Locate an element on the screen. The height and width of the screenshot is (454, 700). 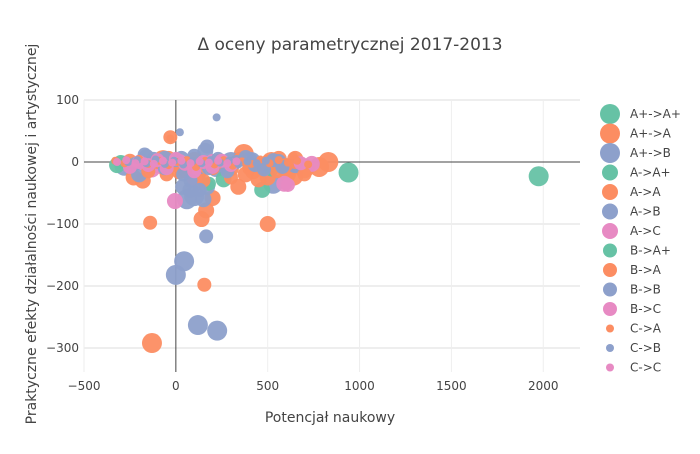
legend-label: A->B is located at coordinates (645, 212).